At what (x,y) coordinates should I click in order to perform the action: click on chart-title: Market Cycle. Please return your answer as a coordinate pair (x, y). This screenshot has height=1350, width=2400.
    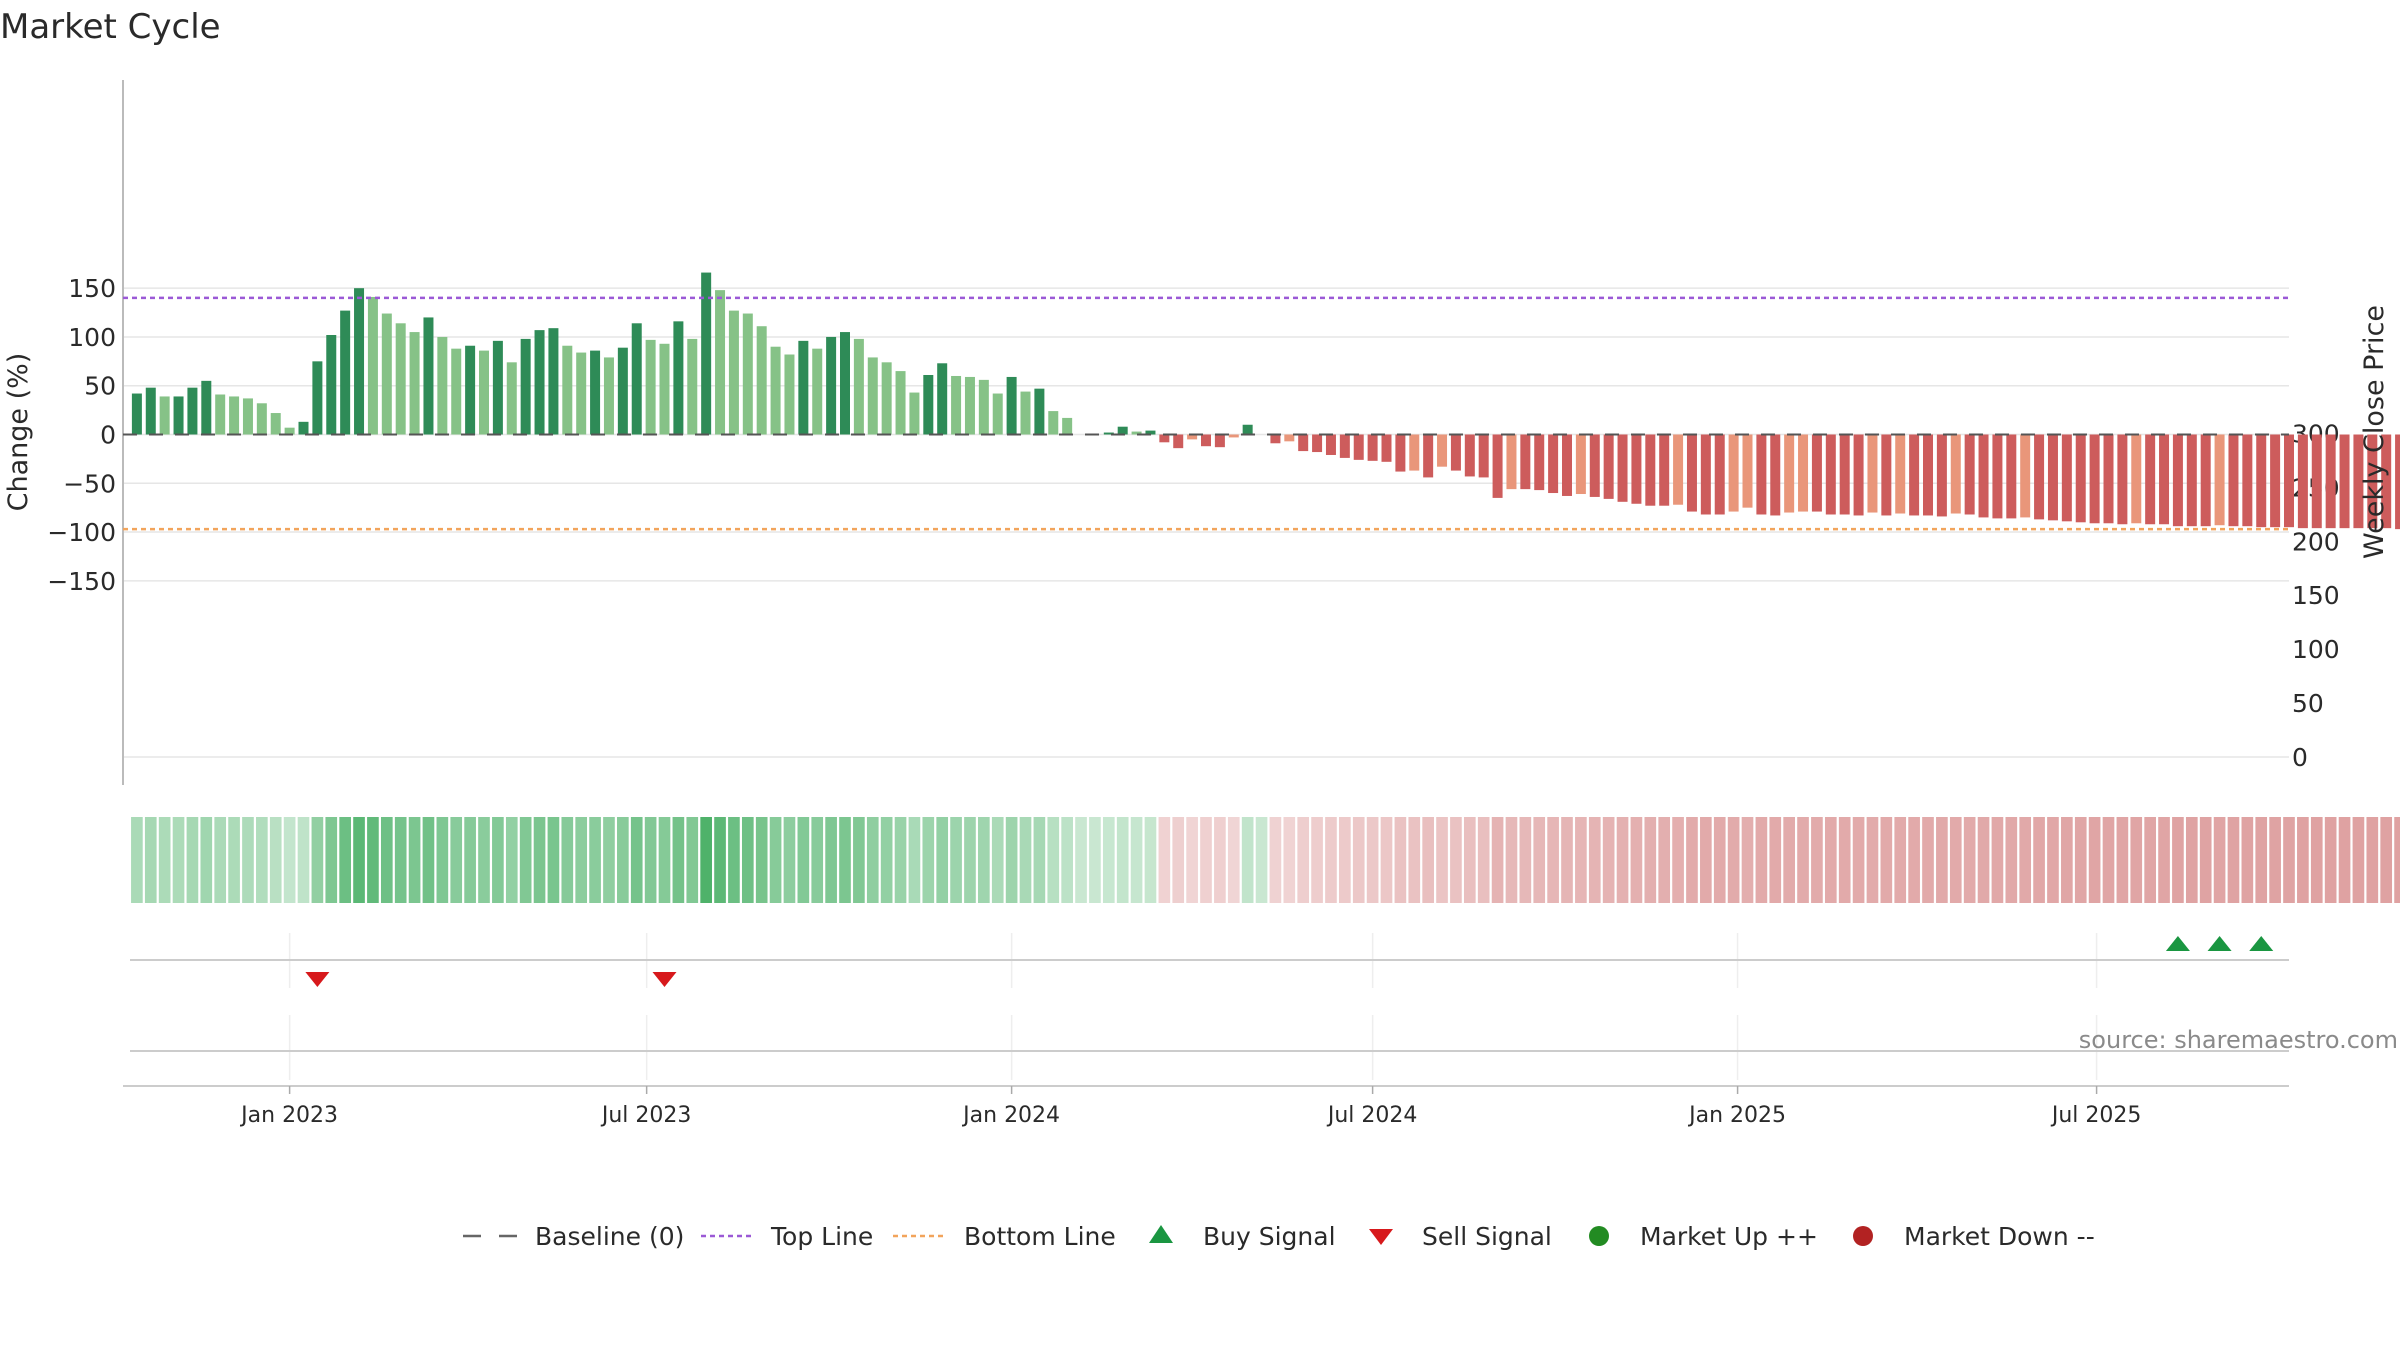
    Looking at the image, I should click on (110, 27).